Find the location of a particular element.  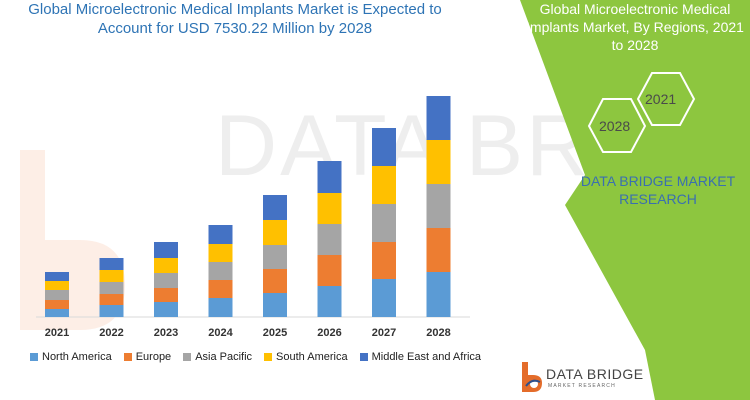

bar-segment-2028-south-america is located at coordinates (438, 162).